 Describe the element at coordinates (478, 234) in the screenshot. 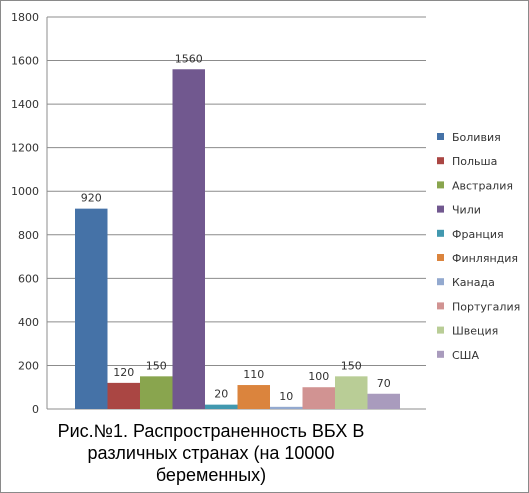

I see `legend-entry: Франция` at that location.